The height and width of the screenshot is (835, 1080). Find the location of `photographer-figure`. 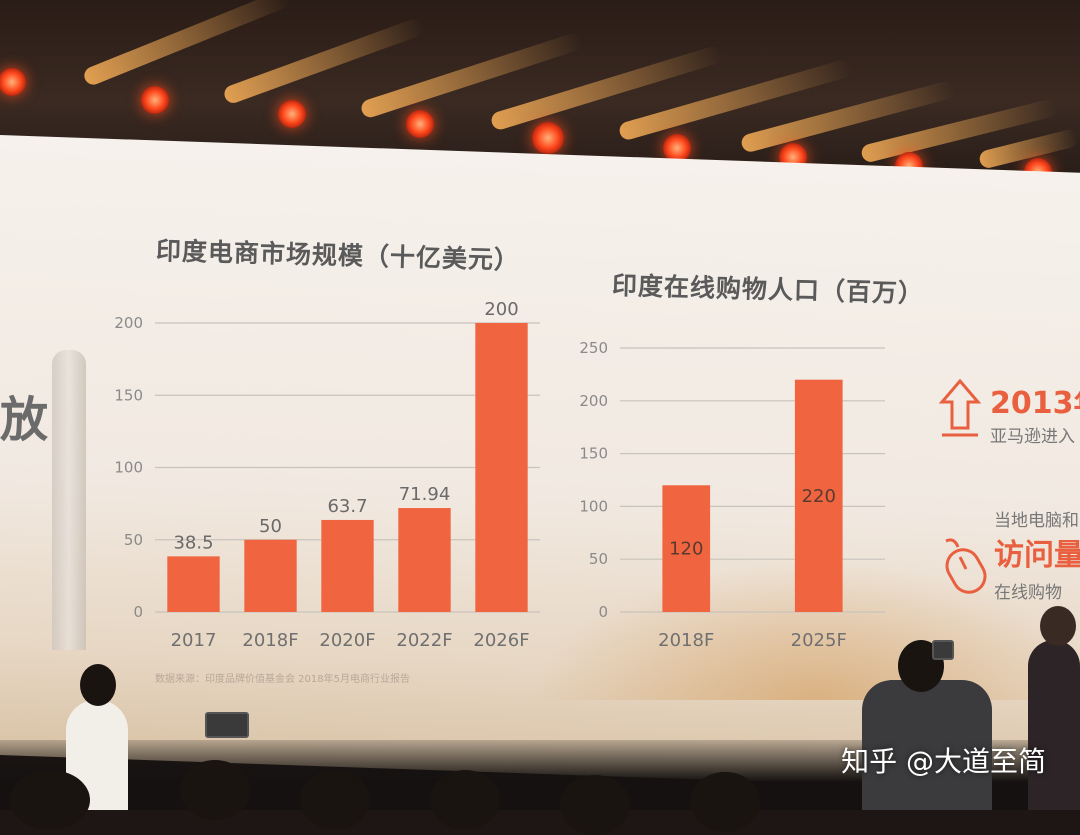

photographer-figure is located at coordinates (927, 745).